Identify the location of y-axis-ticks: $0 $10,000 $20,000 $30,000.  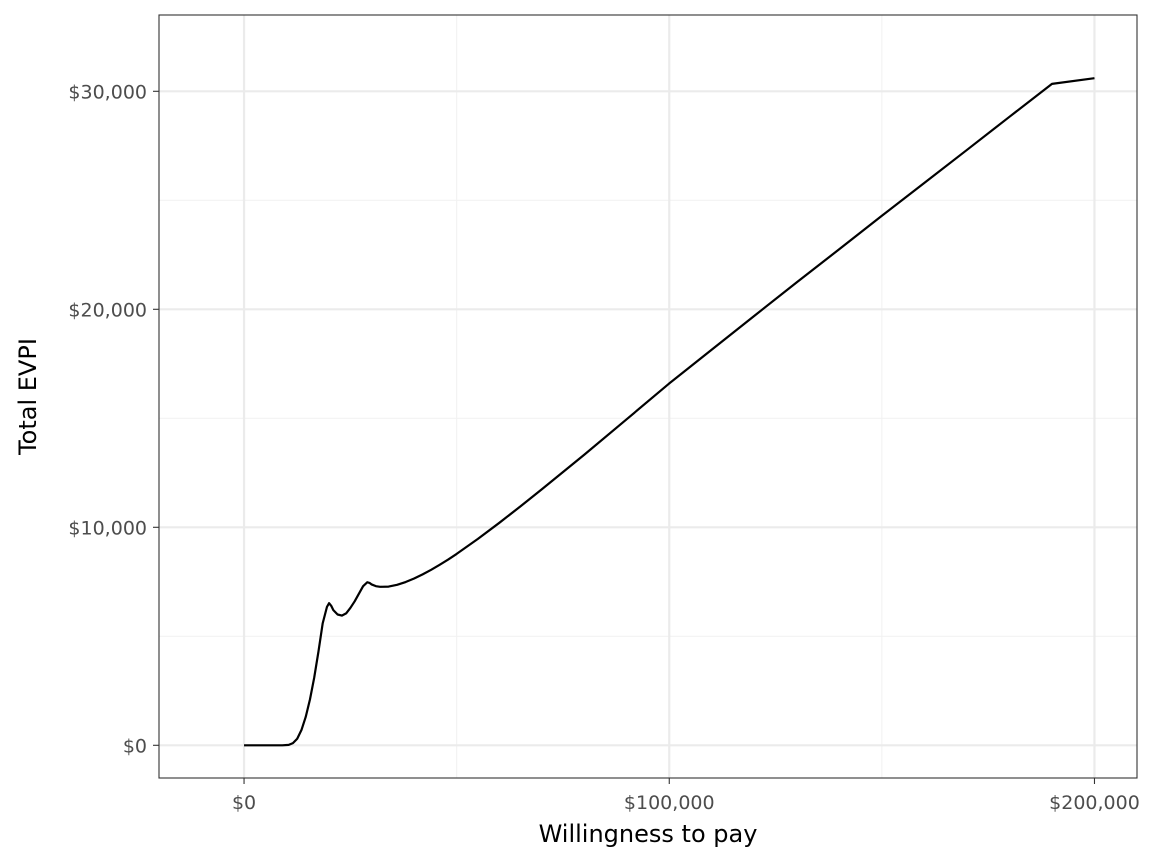
(113, 419).